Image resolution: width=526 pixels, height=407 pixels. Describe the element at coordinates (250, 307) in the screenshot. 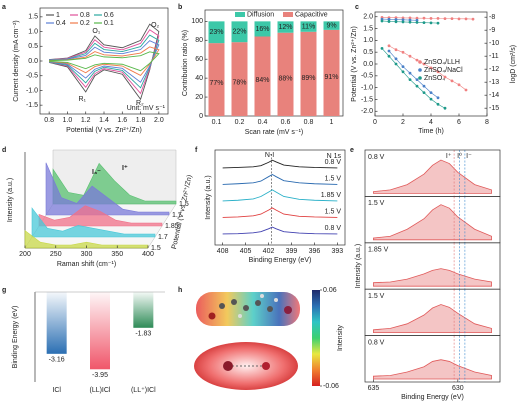

I see `atoms` at that location.